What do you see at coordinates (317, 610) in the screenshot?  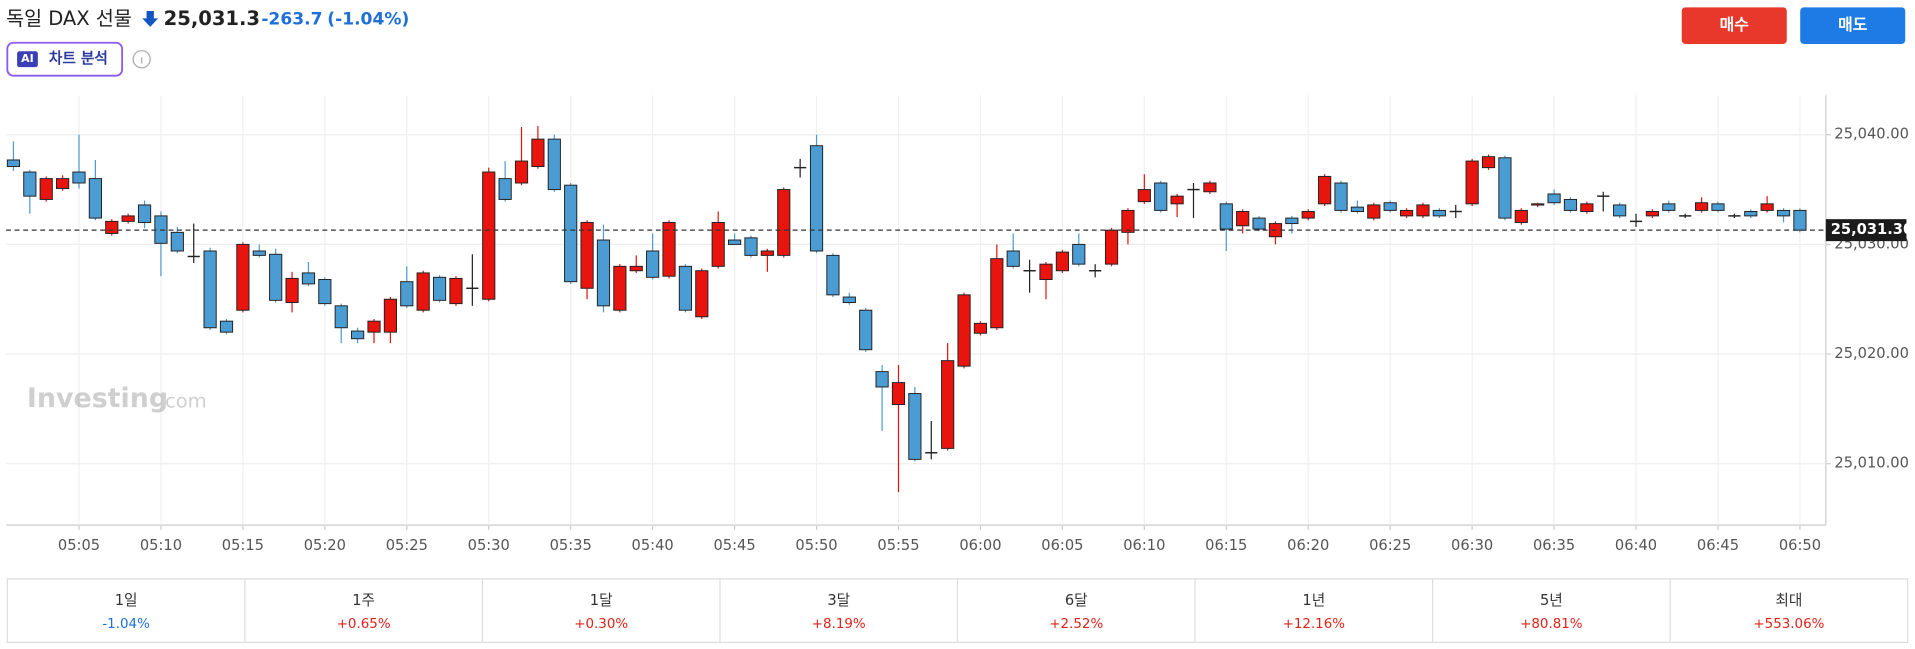 I see `period-tab: 1주 +0.65%` at bounding box center [317, 610].